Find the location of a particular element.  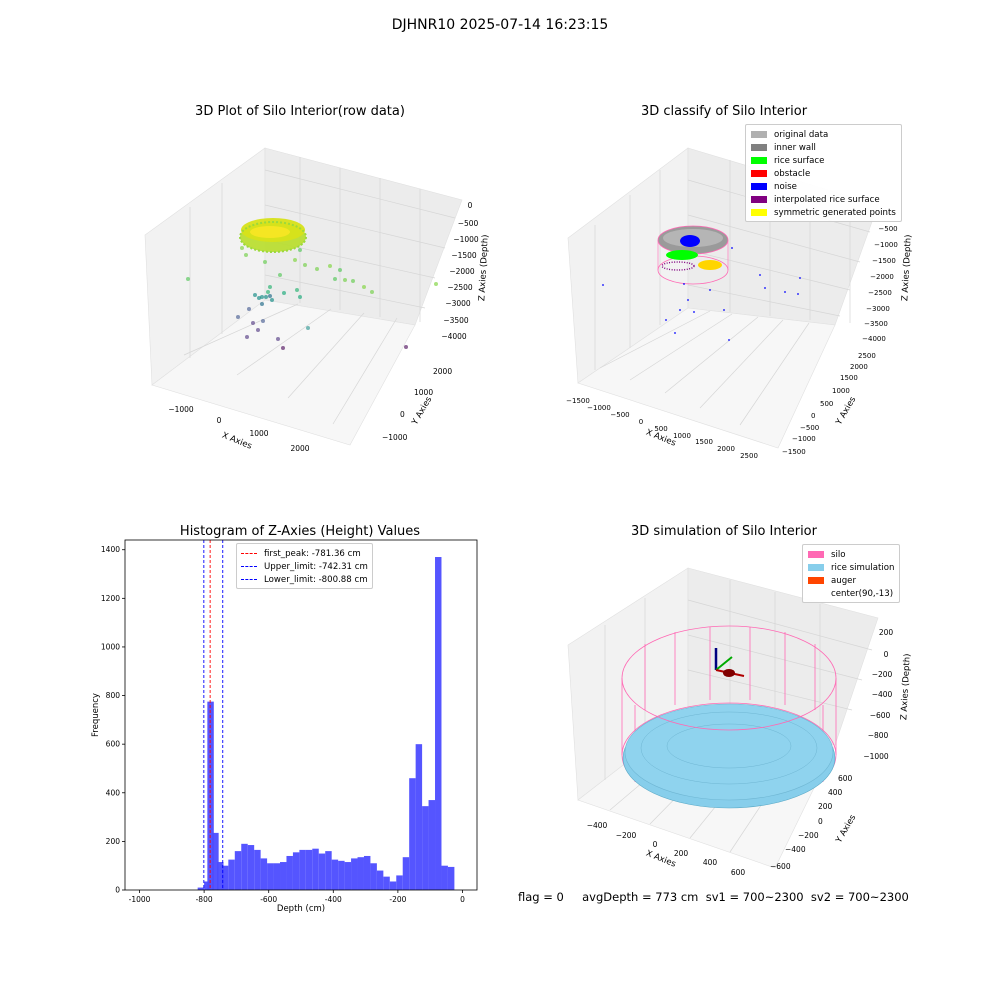

y-tick-label: 400 is located at coordinates (113, 792).